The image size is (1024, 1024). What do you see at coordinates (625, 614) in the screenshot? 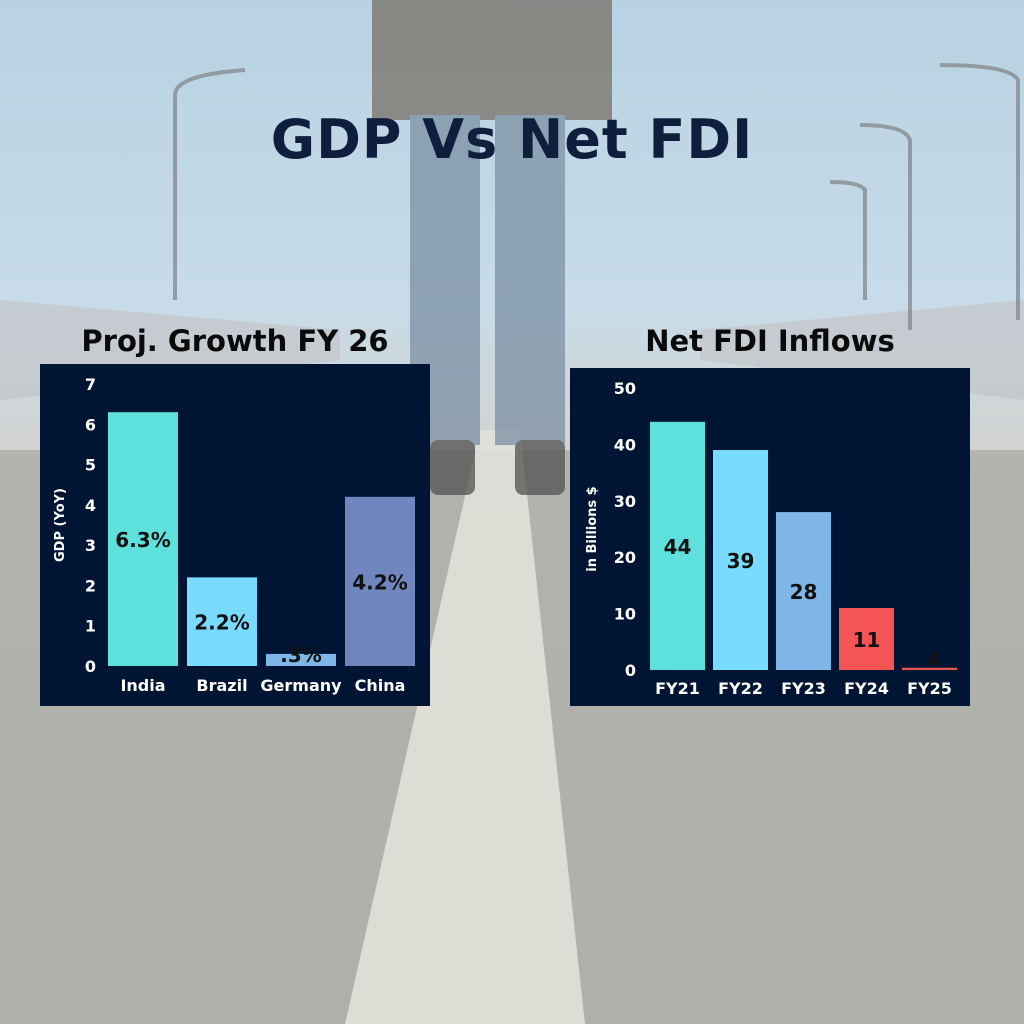
I see `y-tick-label: 10` at bounding box center [625, 614].